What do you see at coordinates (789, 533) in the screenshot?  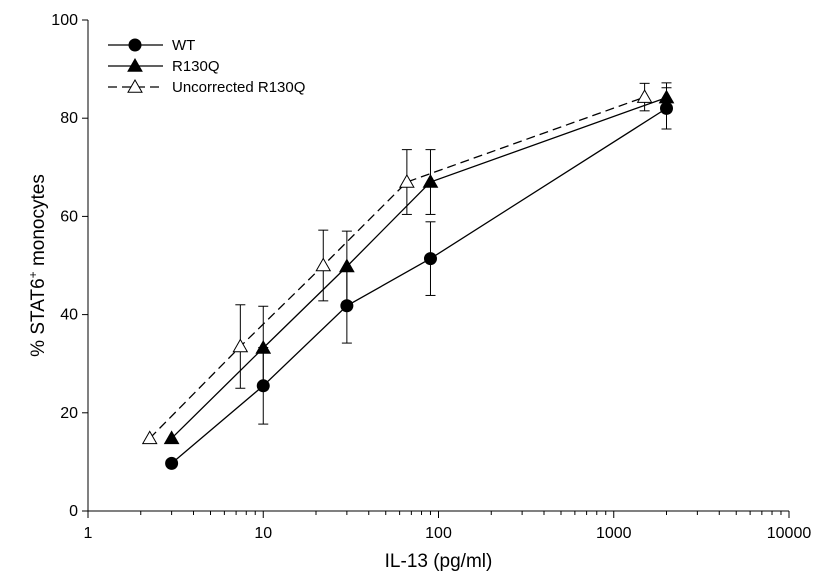 I see `x-tick-label-10000: 10000` at bounding box center [789, 533].